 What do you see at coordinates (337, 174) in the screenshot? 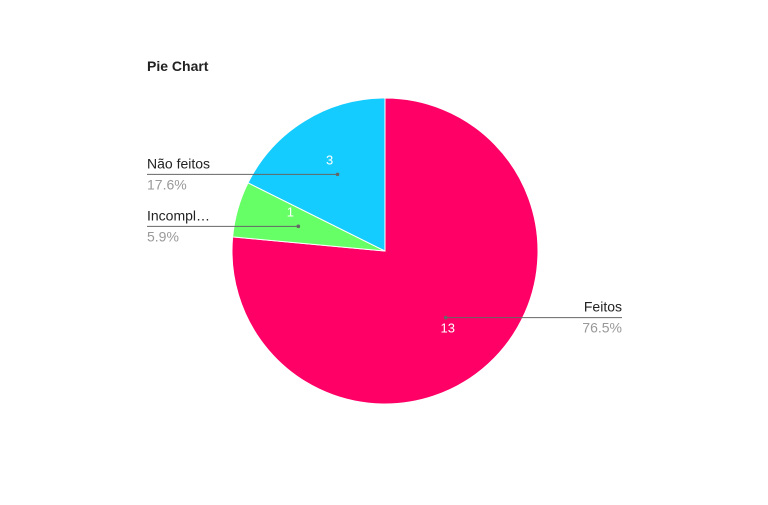
I see `leader-dot-nao-feitos` at bounding box center [337, 174].